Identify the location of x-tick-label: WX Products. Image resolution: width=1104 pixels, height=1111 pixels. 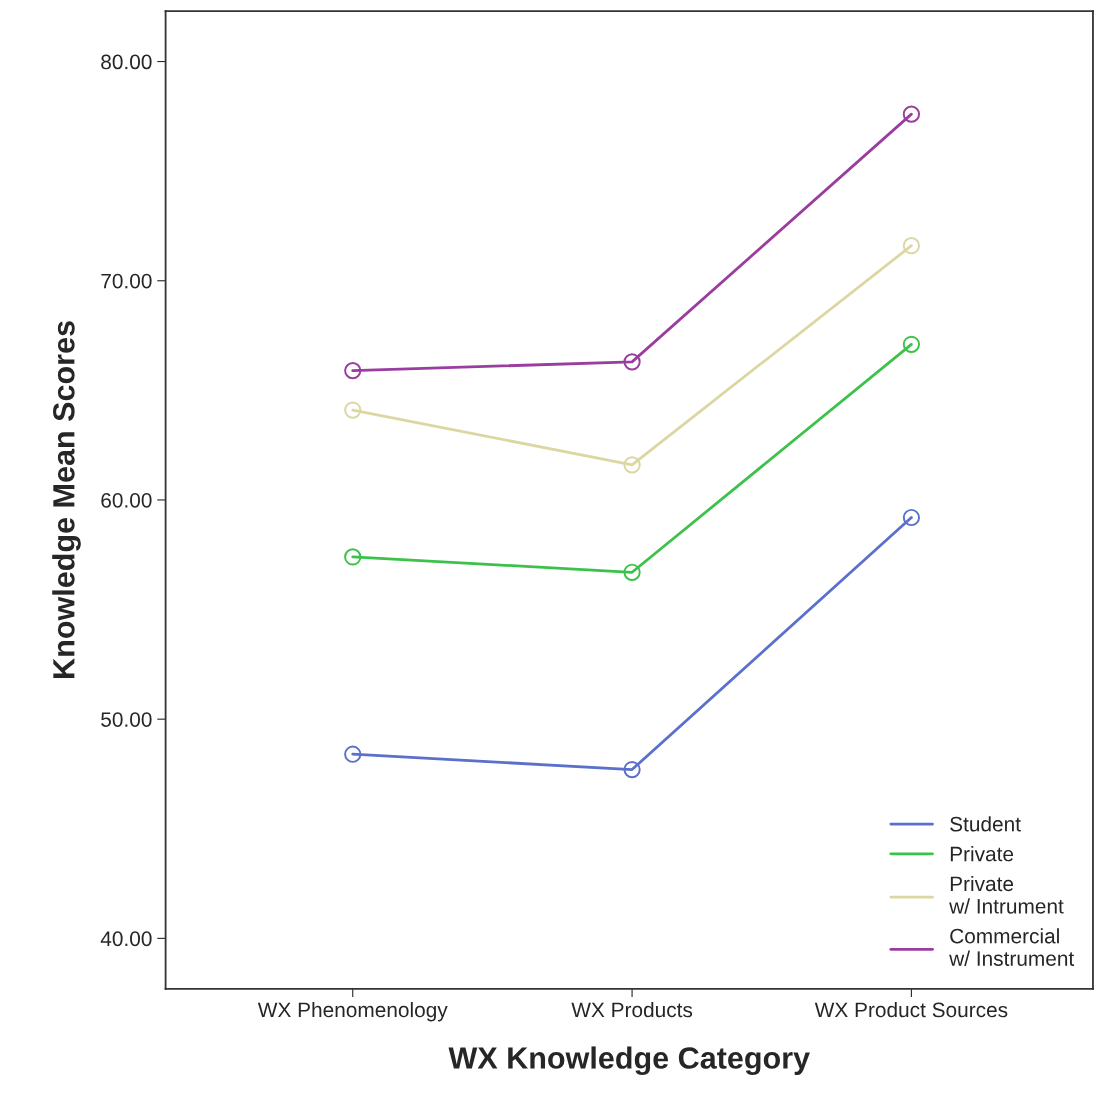
(632, 1009).